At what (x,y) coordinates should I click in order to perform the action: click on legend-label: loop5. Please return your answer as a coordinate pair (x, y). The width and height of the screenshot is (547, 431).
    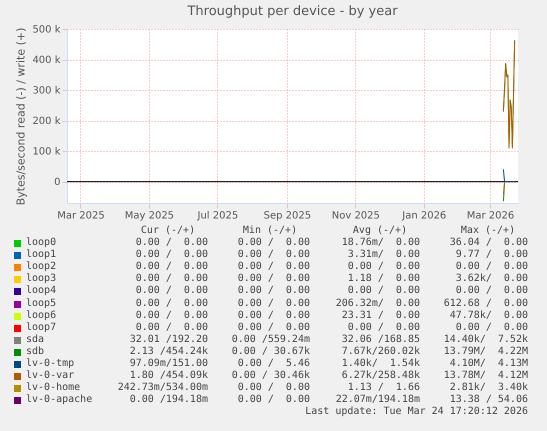
    Looking at the image, I should click on (41, 303).